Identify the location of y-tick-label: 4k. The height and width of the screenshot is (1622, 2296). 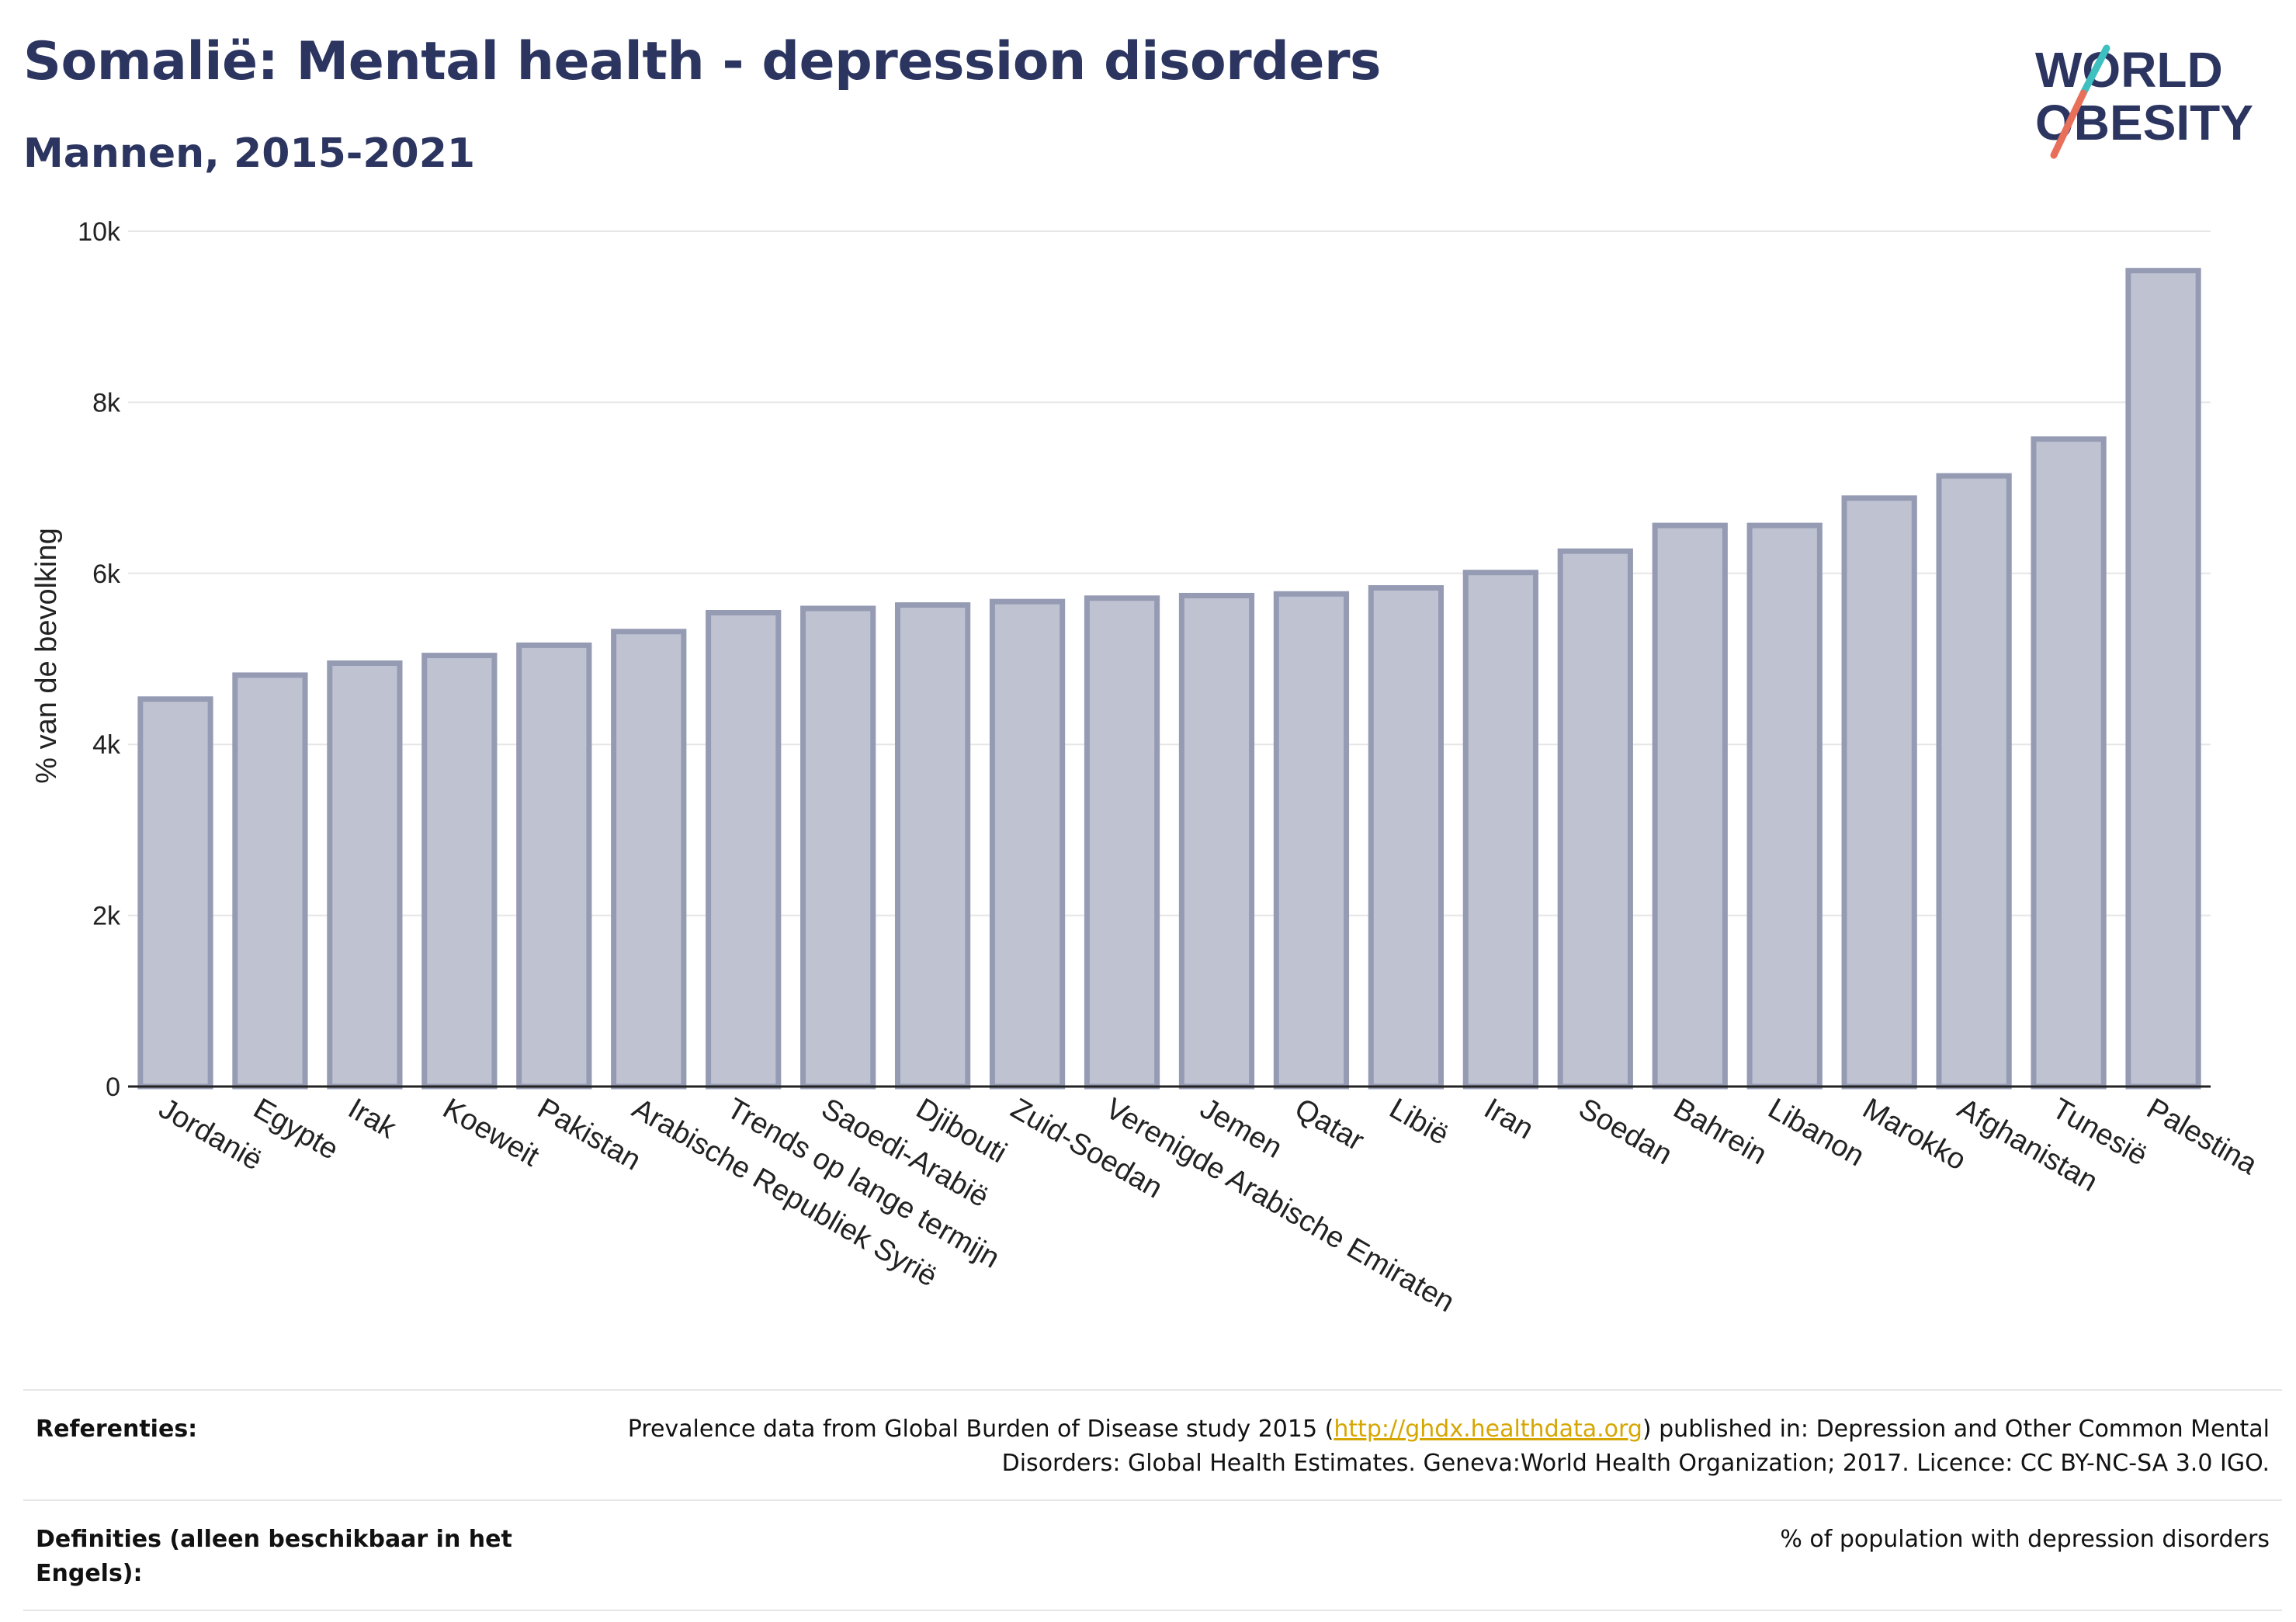
(106, 745).